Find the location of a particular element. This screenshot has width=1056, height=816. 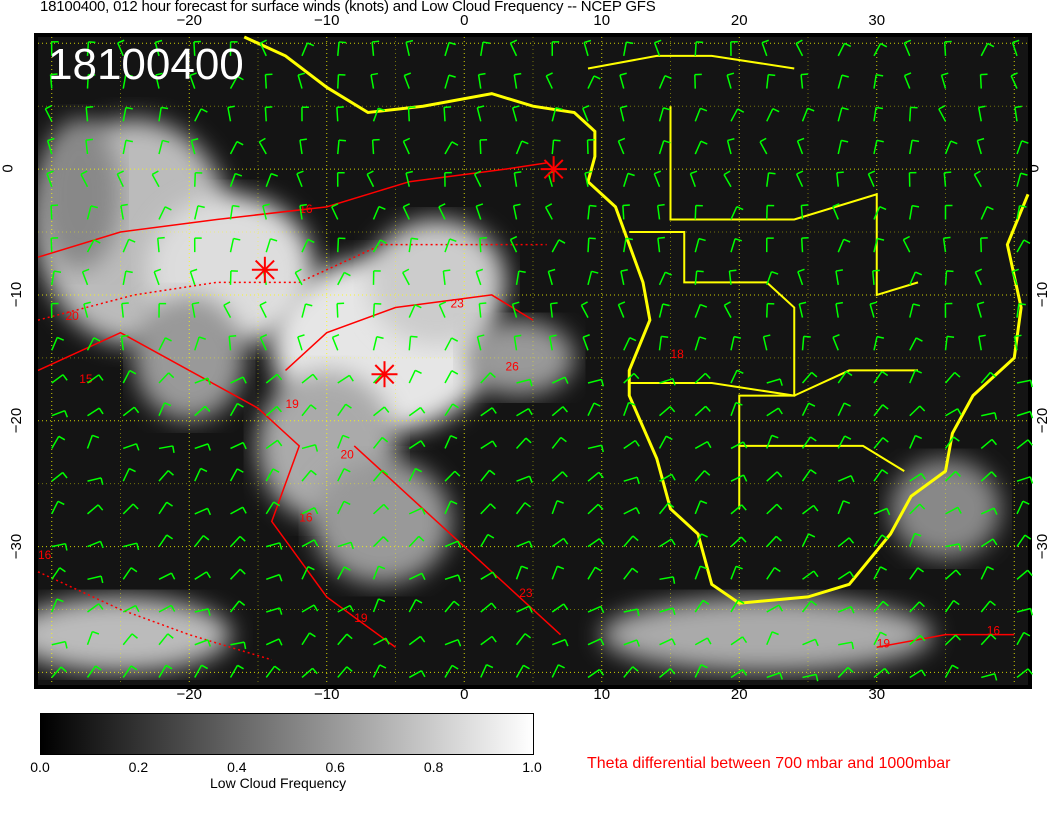

bottom-lon-tick: 30 is located at coordinates (877, 694).